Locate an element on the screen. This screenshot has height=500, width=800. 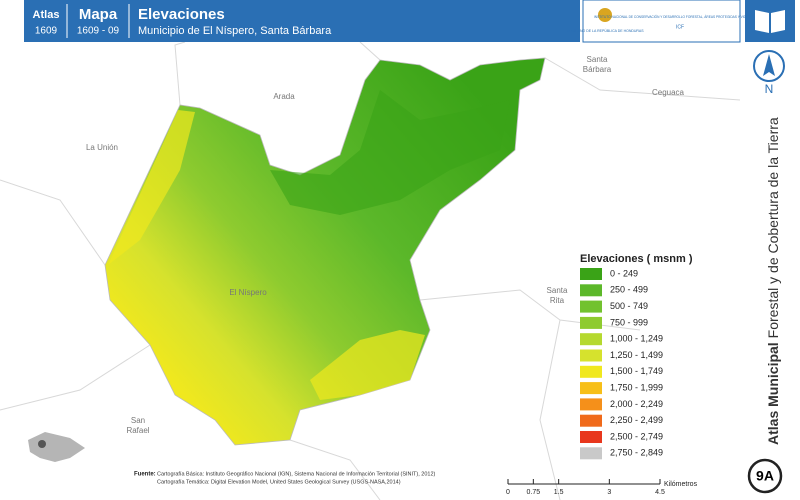
header-bar is located at coordinates (302, 21).